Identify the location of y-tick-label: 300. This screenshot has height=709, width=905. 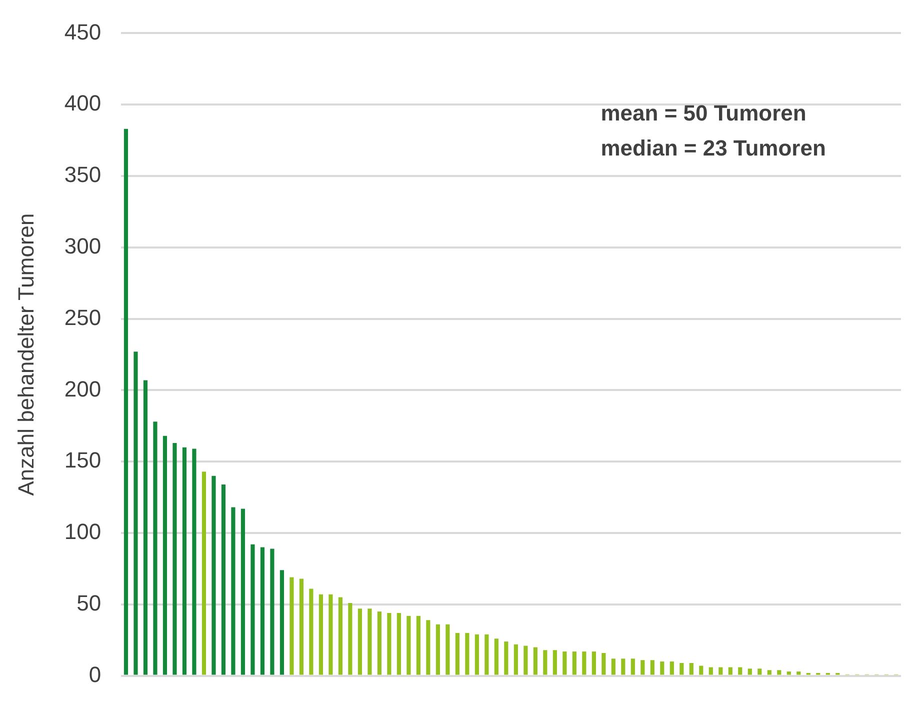
(83, 245).